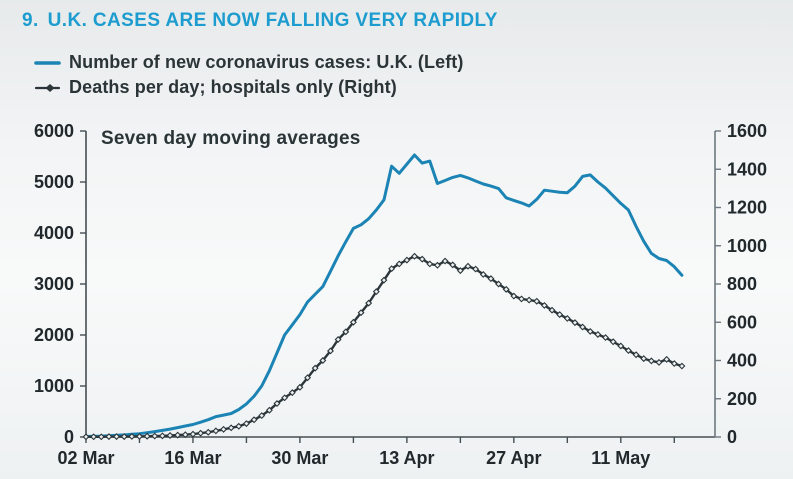  Describe the element at coordinates (747, 169) in the screenshot. I see `y-right-tick-label: 1400` at that location.